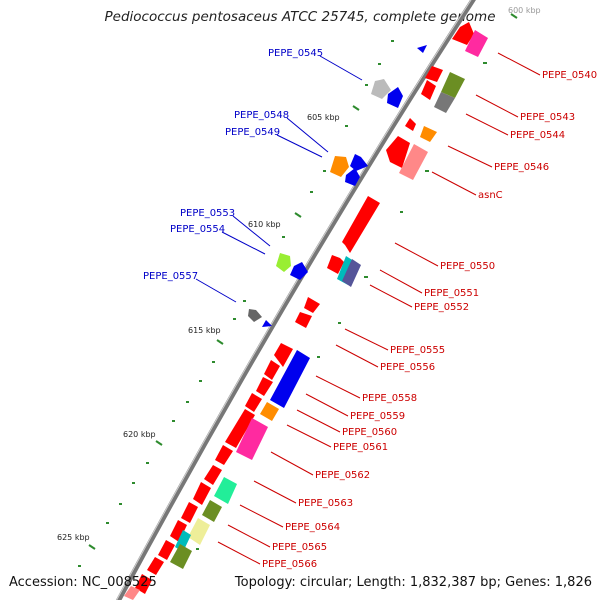  I want to click on gene-label-forward: PEPE_0549, so click(252, 132).